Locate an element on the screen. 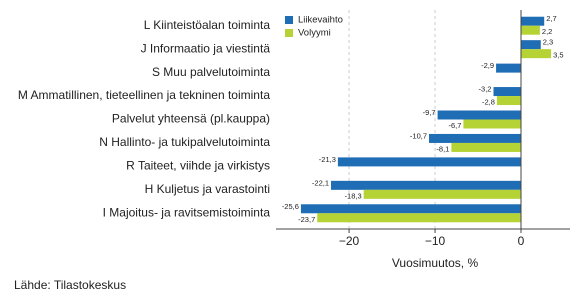 The image size is (582, 304). value-label: -18,3 is located at coordinates (353, 195).